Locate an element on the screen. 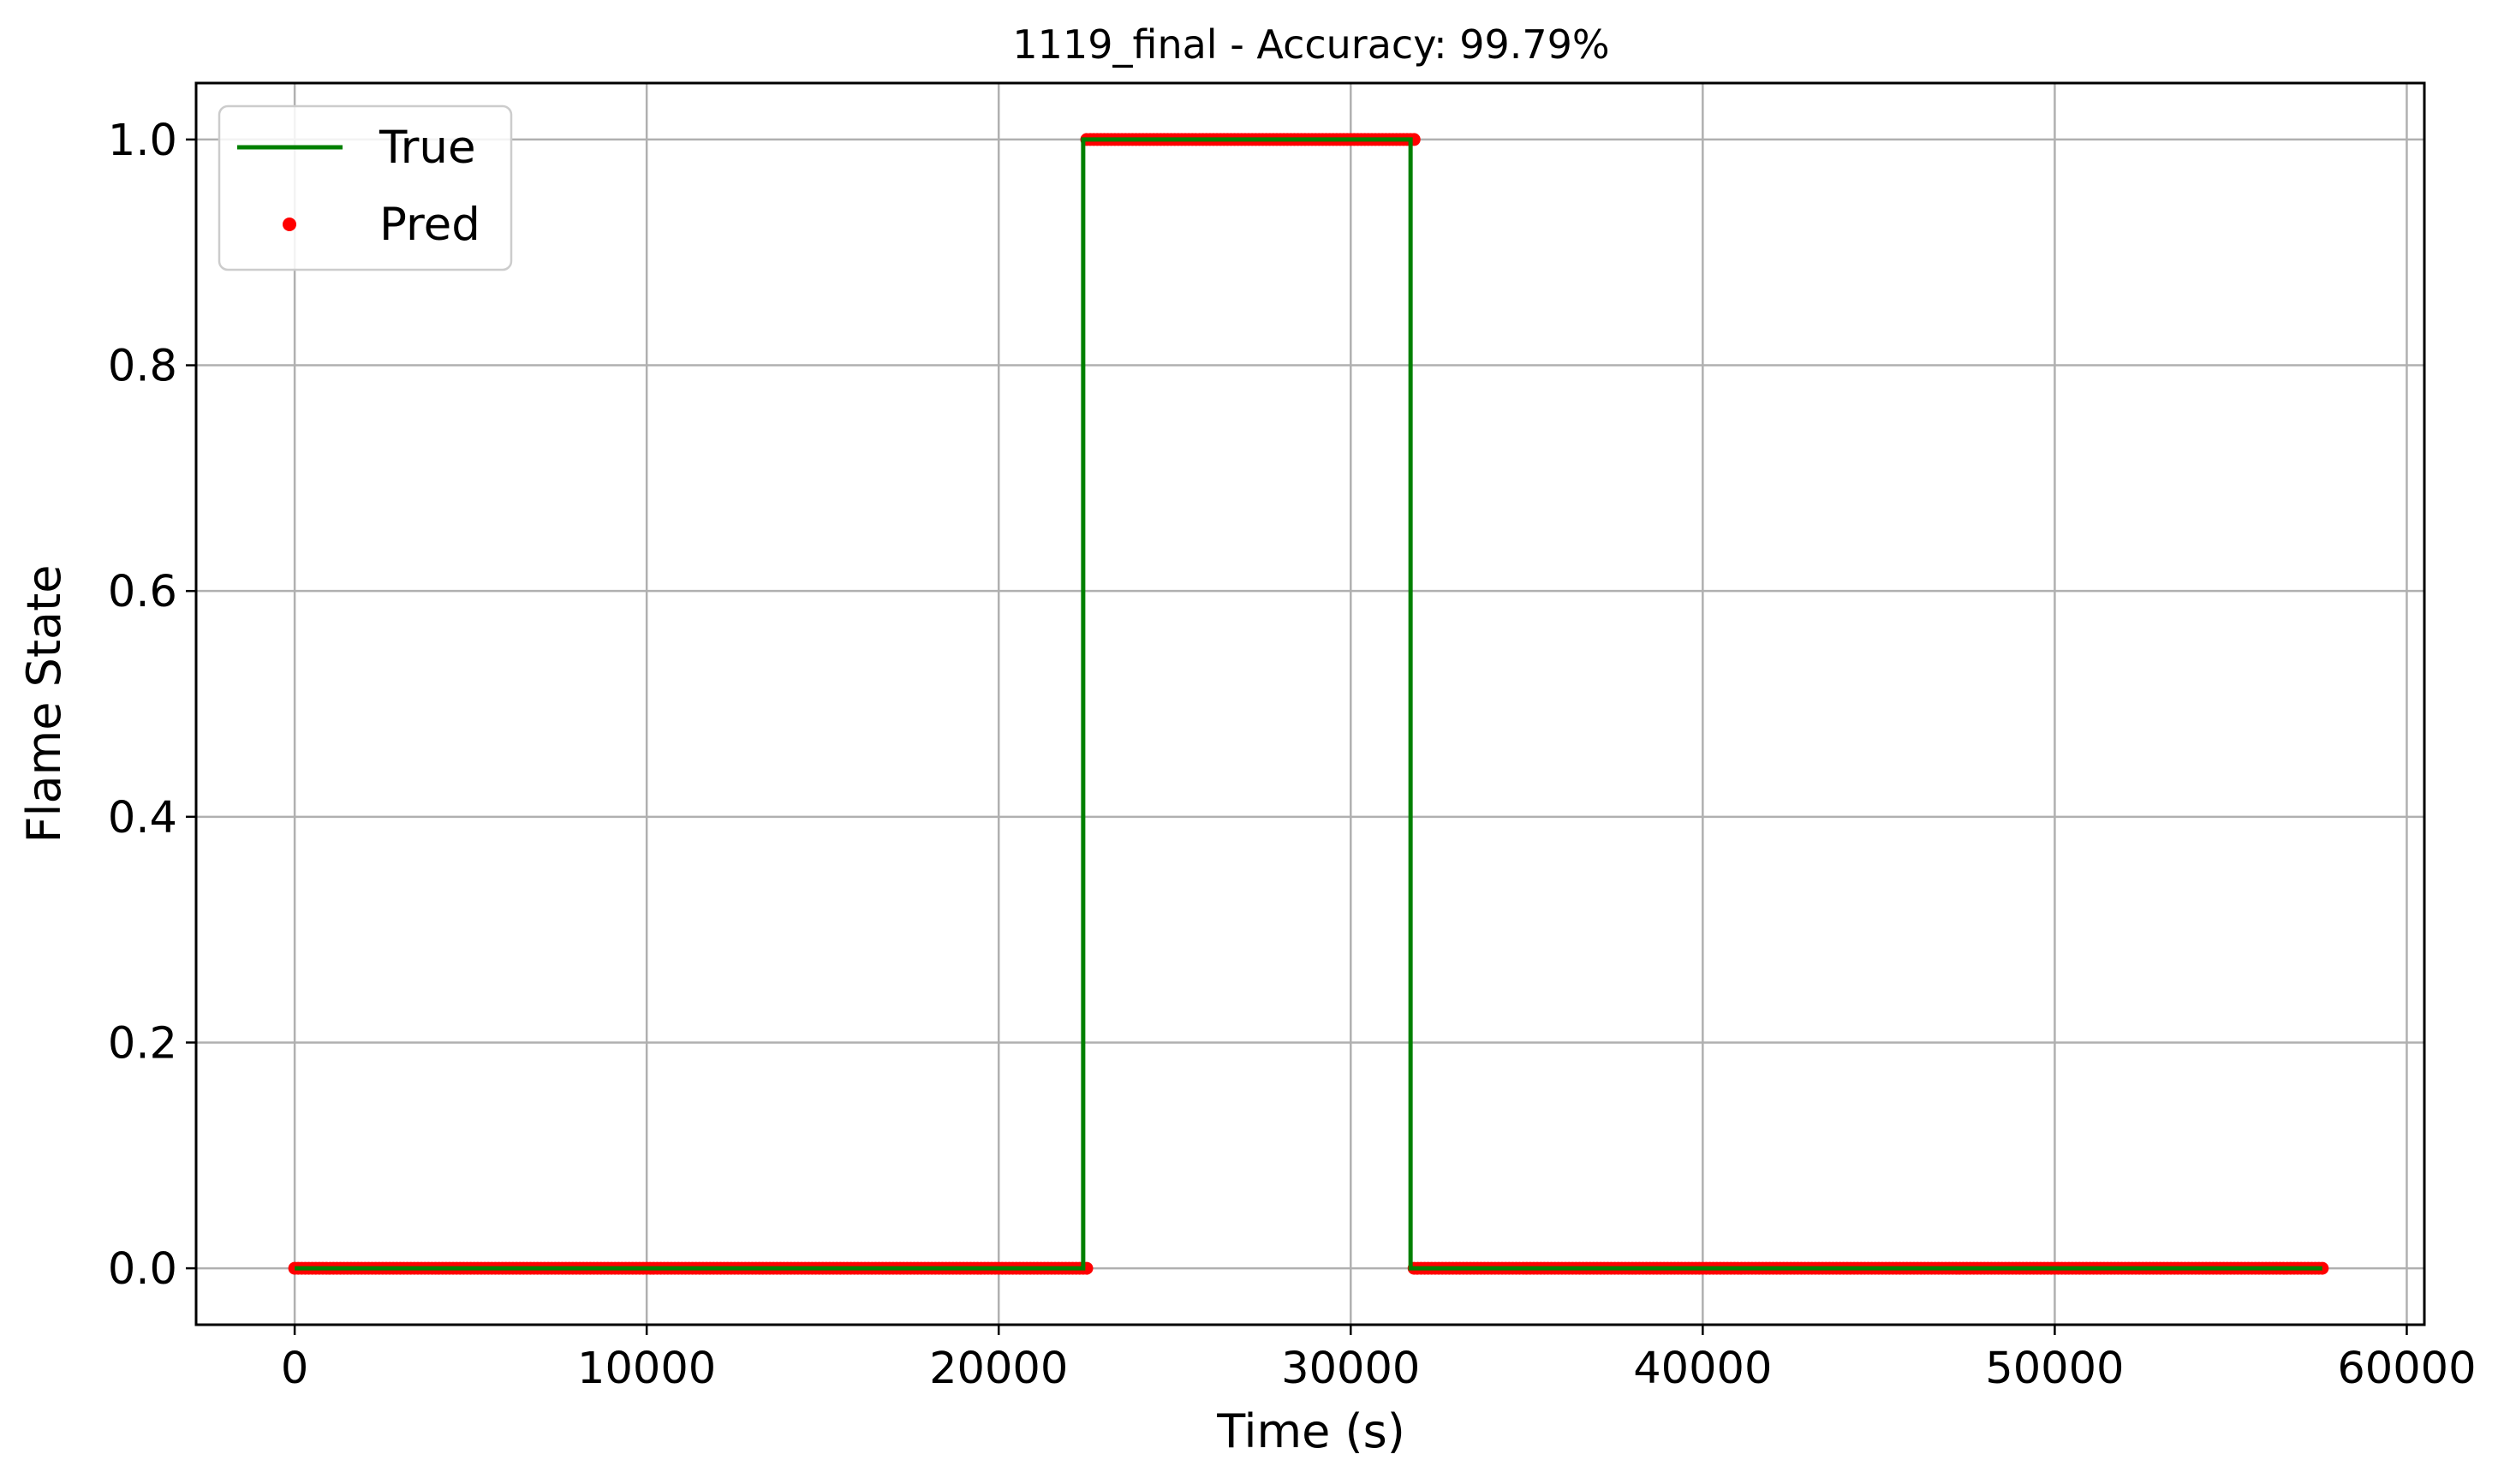 The width and height of the screenshot is (2510, 1484). y-tick-label: 0.0 is located at coordinates (143, 1269).